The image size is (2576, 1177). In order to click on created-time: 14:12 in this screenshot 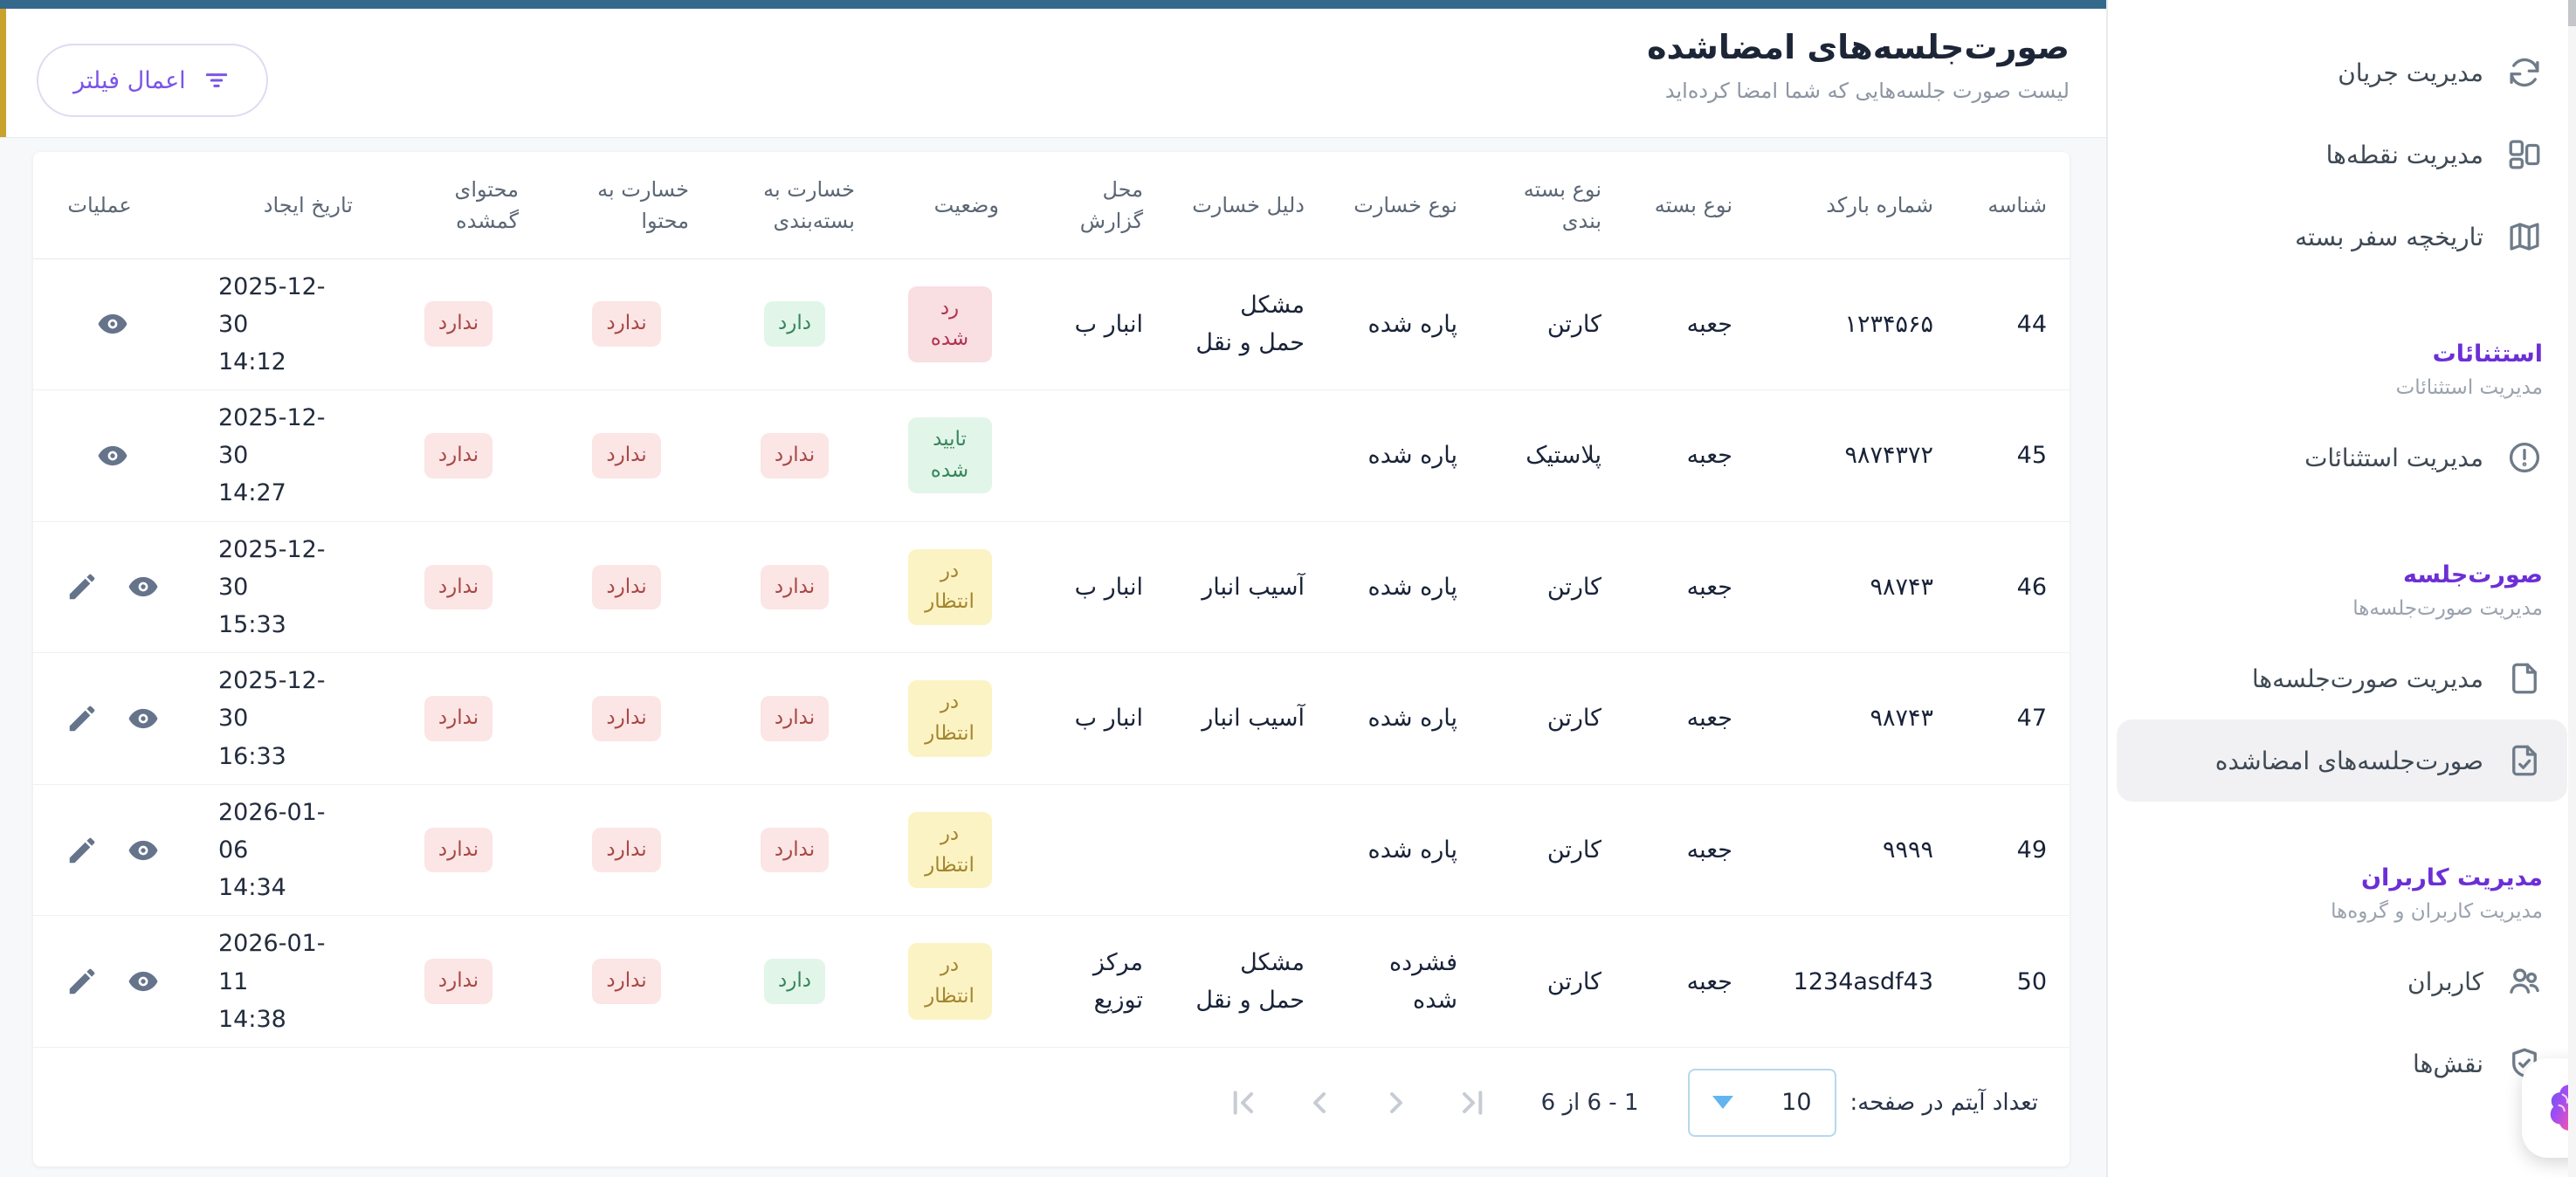, I will do `click(252, 361)`.